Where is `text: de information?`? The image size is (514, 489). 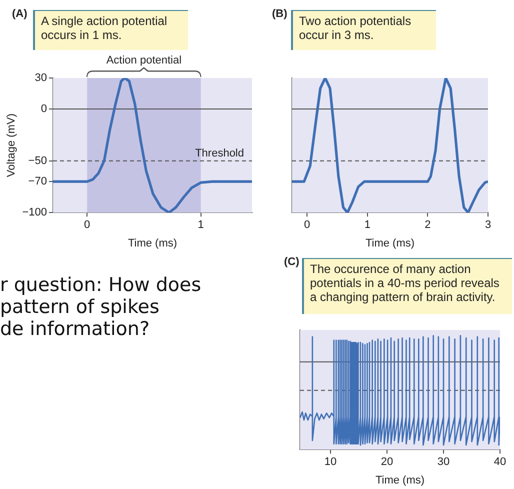
text: de information? is located at coordinates (75, 329).